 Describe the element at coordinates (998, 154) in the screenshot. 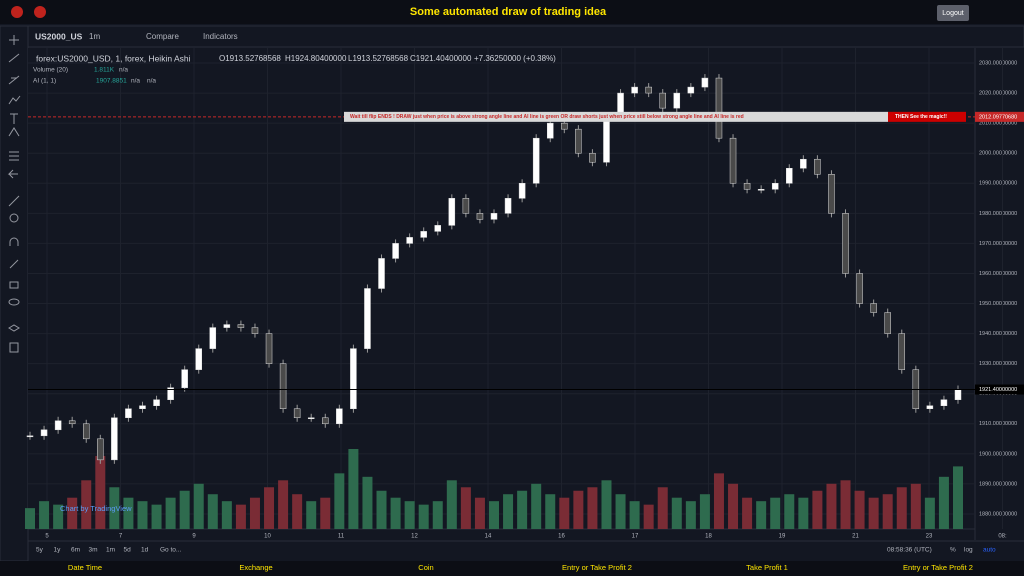

I see `y-tick-label: 2000.00000000` at that location.